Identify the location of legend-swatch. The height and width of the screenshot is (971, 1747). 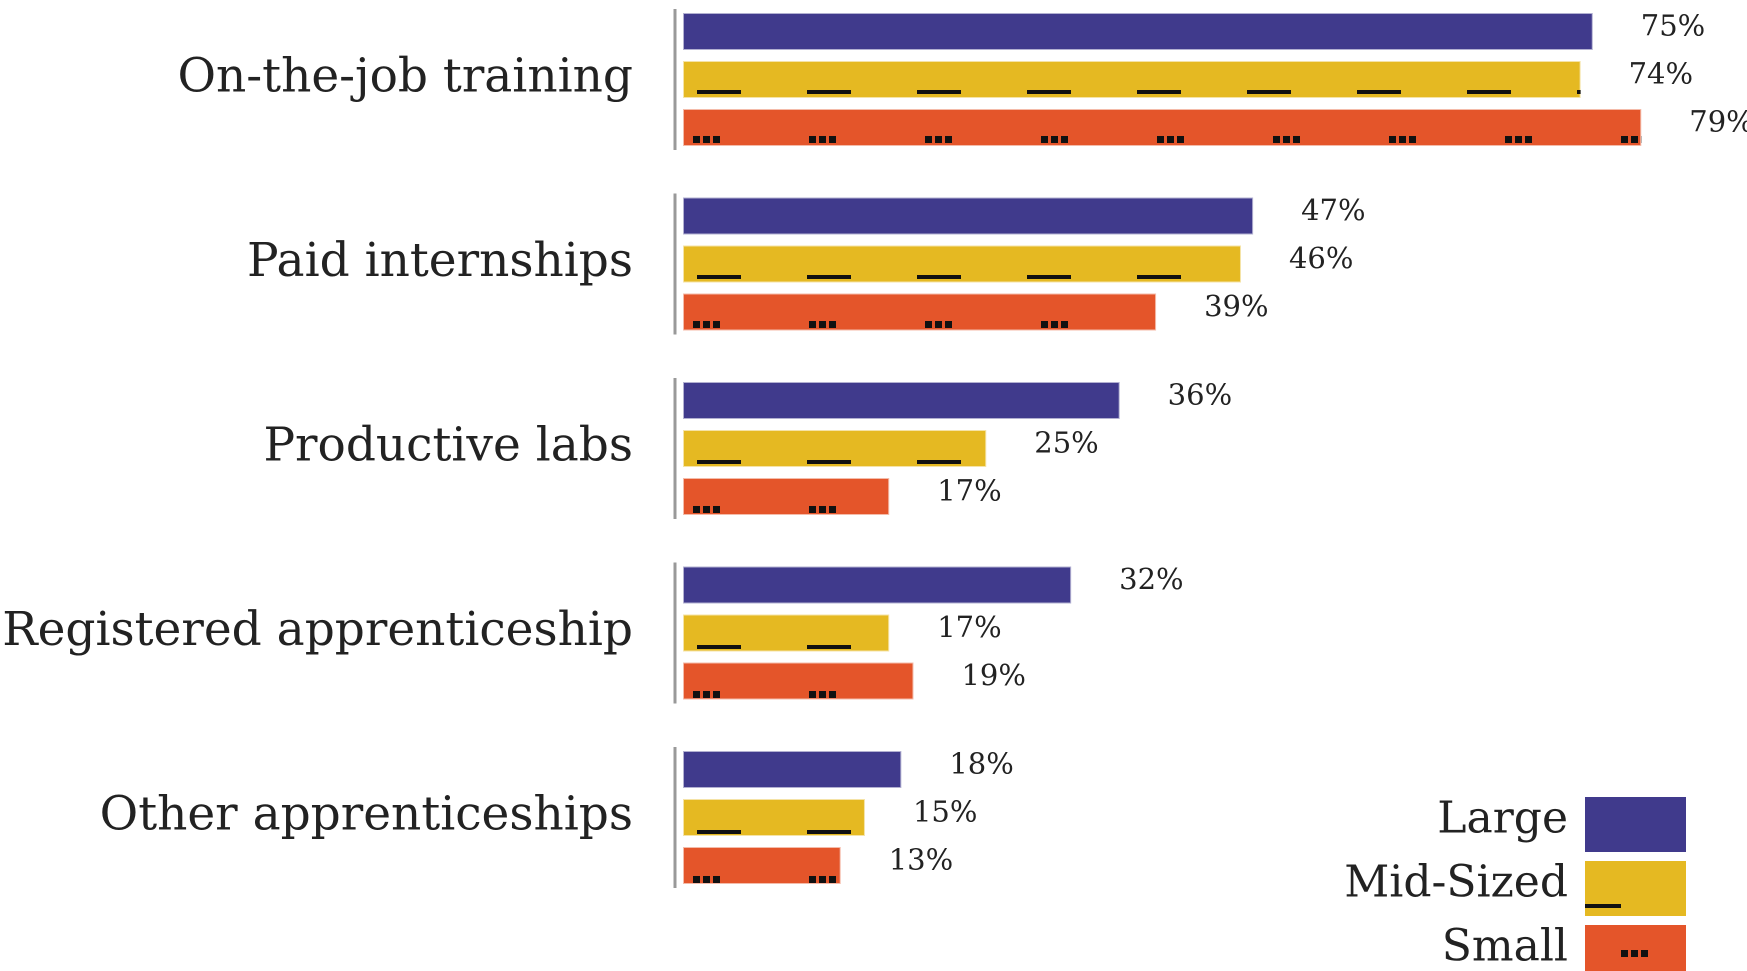
(1635, 824).